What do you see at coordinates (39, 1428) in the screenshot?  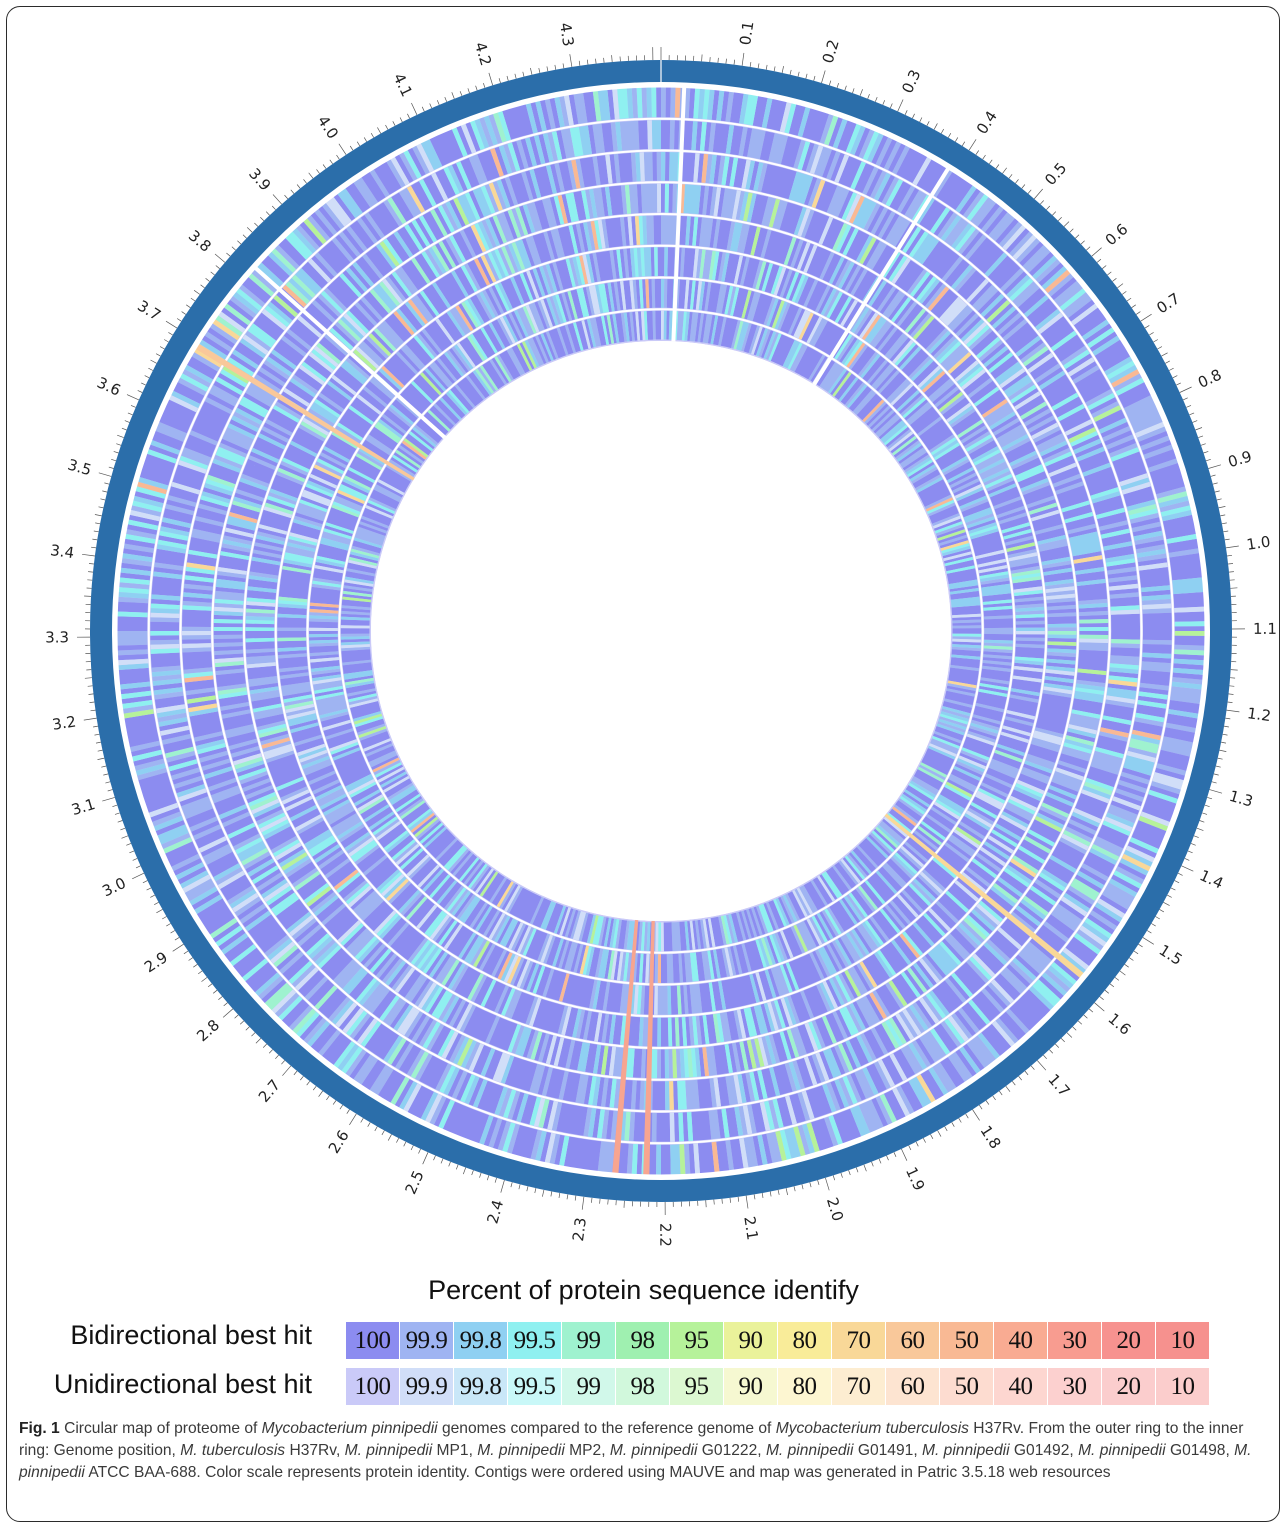 I see `figure-label: Fig. 1` at bounding box center [39, 1428].